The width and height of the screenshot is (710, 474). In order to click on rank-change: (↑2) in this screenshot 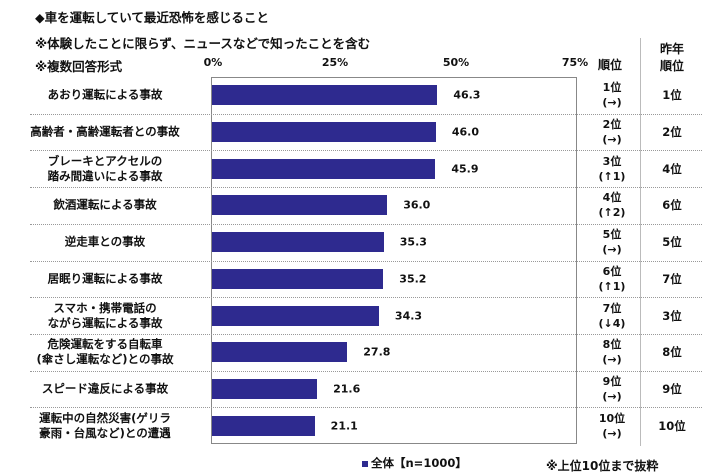, I will do `click(612, 213)`.